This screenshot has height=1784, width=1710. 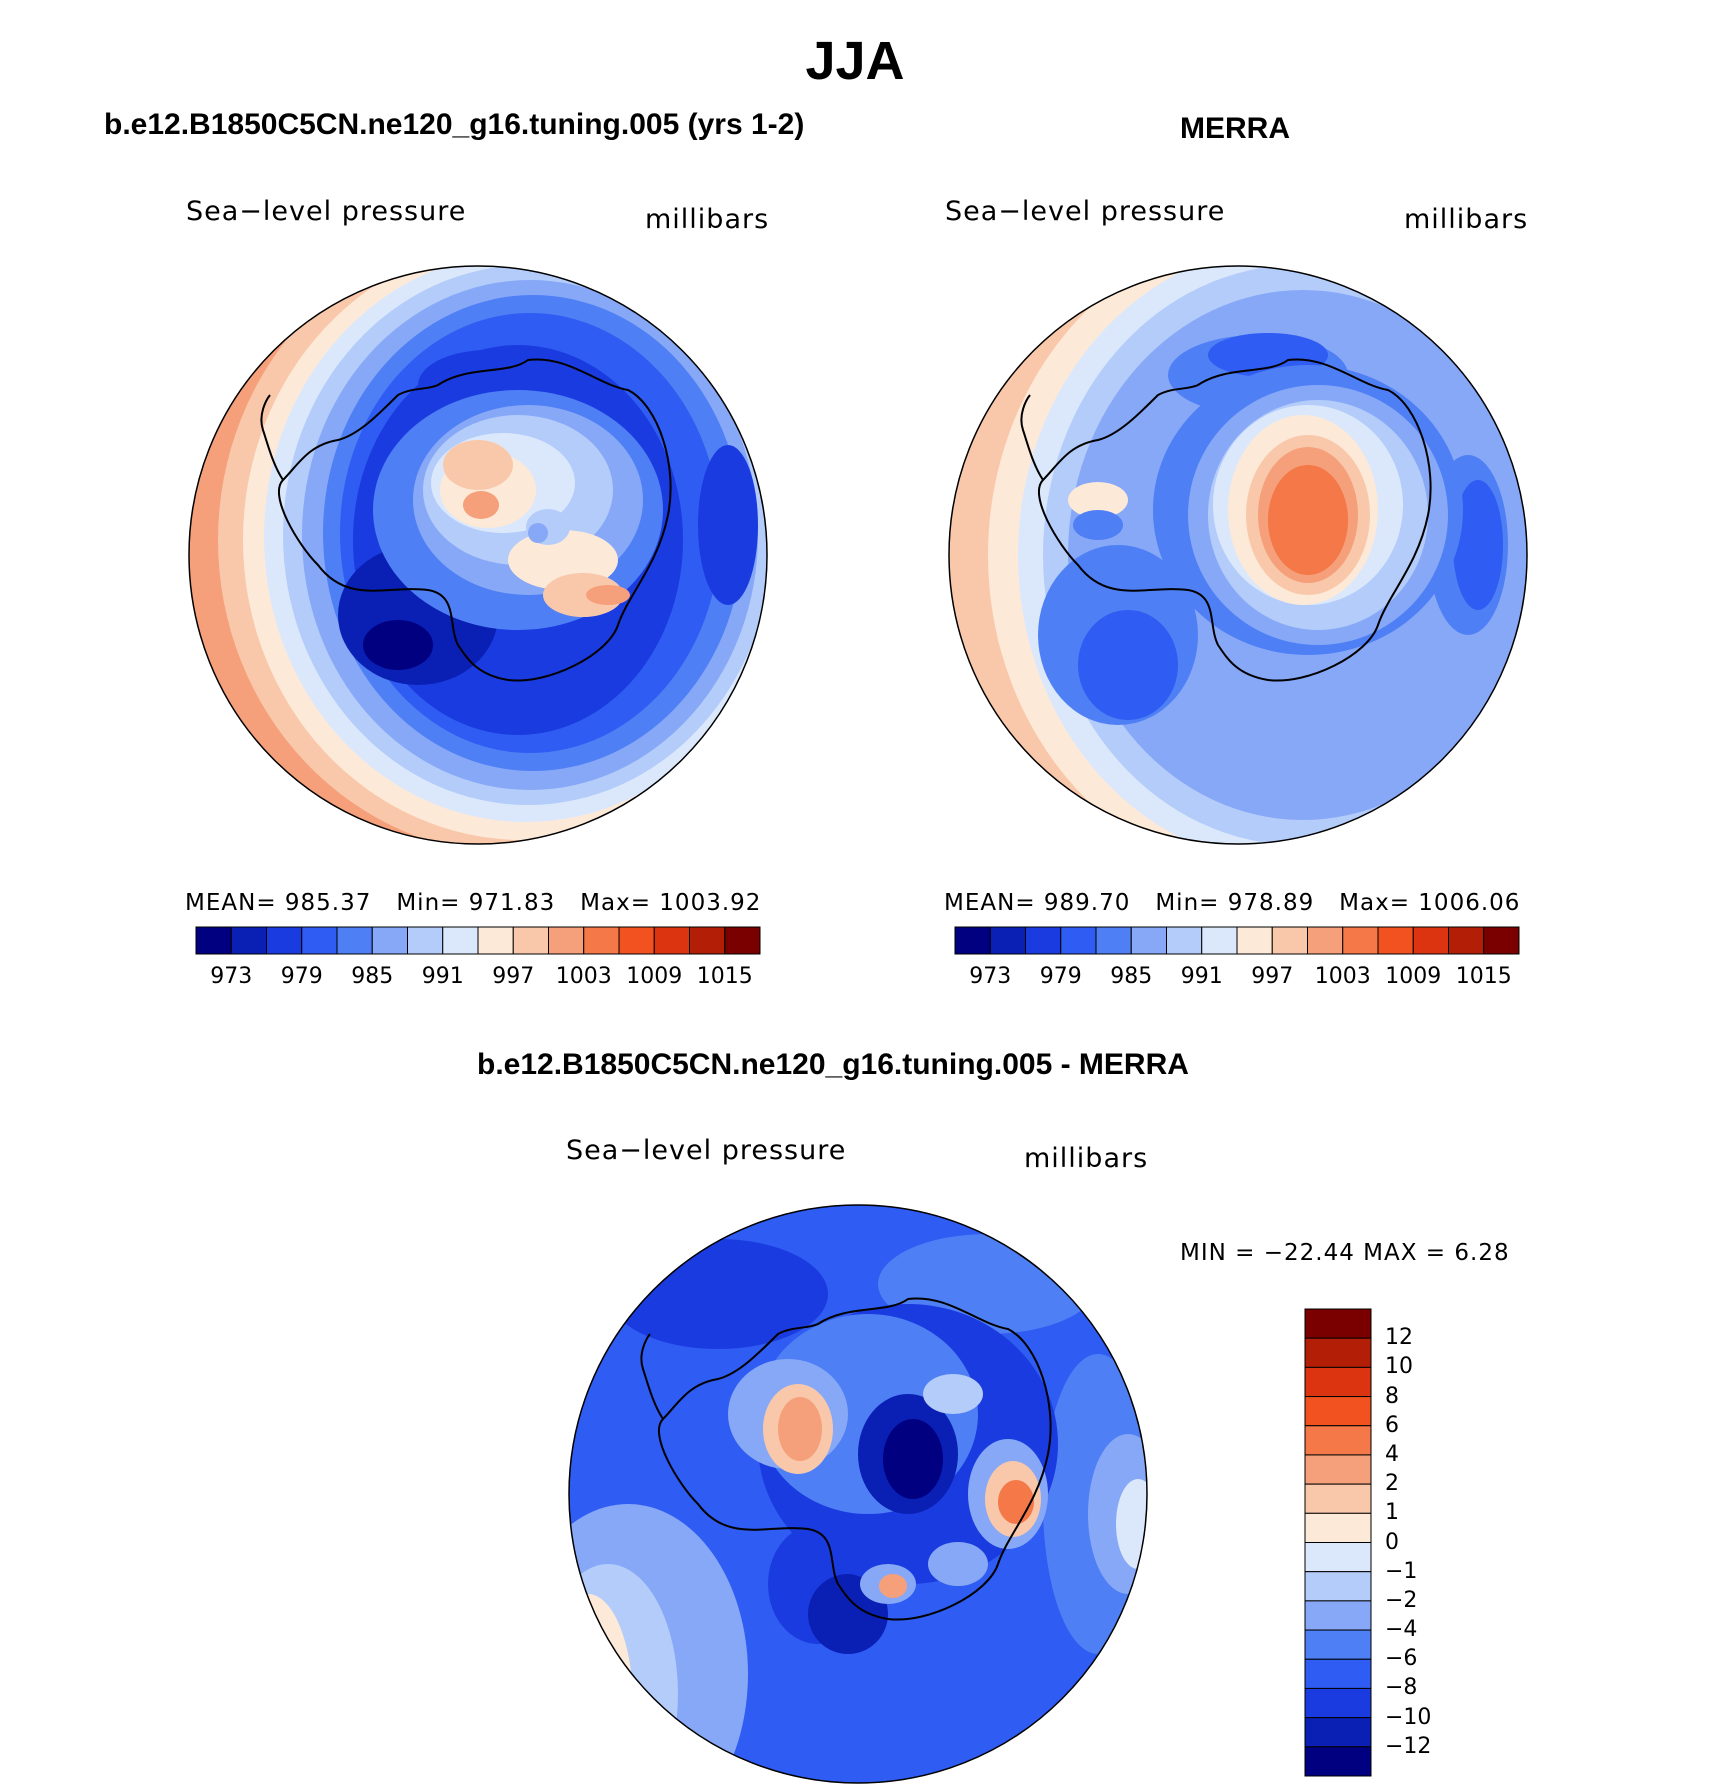 What do you see at coordinates (1392, 1425) in the screenshot?
I see `diff-colorbar-tick-label: 6` at bounding box center [1392, 1425].